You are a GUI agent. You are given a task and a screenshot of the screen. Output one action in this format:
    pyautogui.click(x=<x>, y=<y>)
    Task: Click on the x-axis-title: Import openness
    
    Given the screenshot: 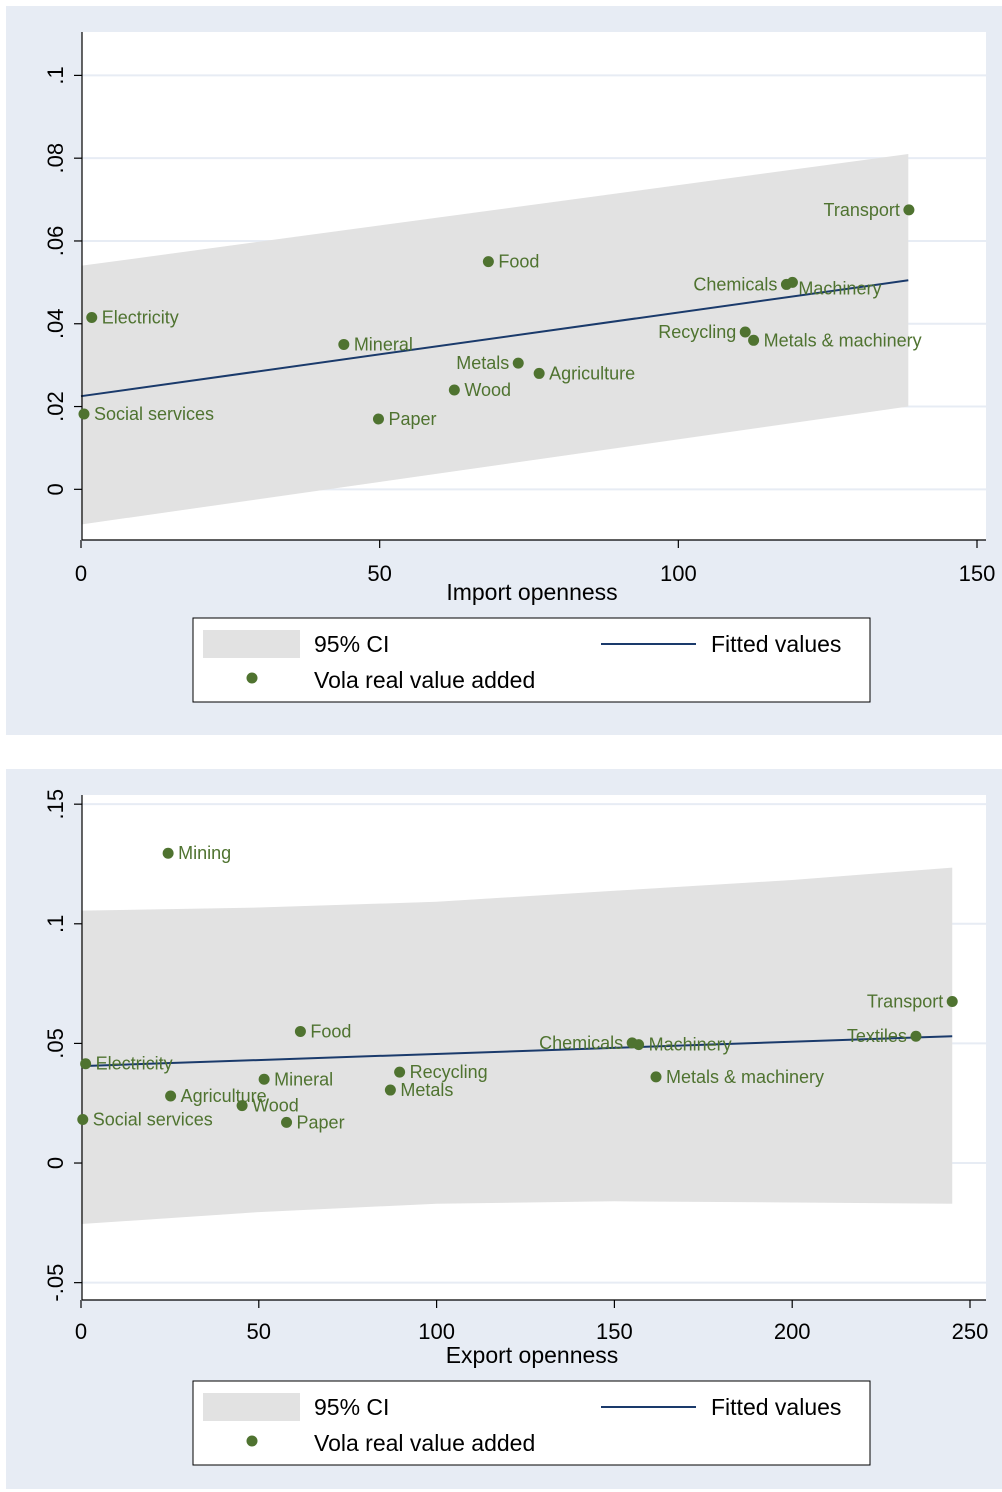 What is the action you would take?
    pyautogui.click(x=531, y=592)
    